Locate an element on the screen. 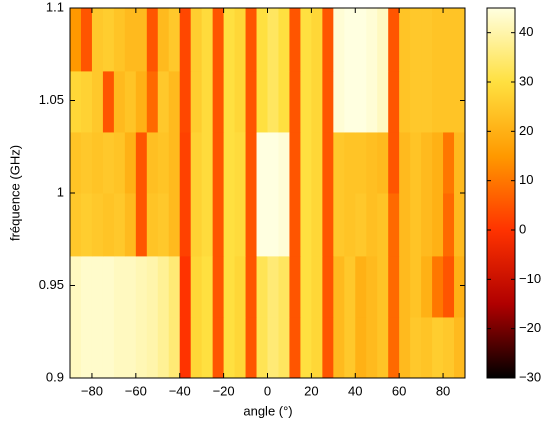 Image resolution: width=549 pixels, height=428 pixels. colorbar is located at coordinates (501, 193).